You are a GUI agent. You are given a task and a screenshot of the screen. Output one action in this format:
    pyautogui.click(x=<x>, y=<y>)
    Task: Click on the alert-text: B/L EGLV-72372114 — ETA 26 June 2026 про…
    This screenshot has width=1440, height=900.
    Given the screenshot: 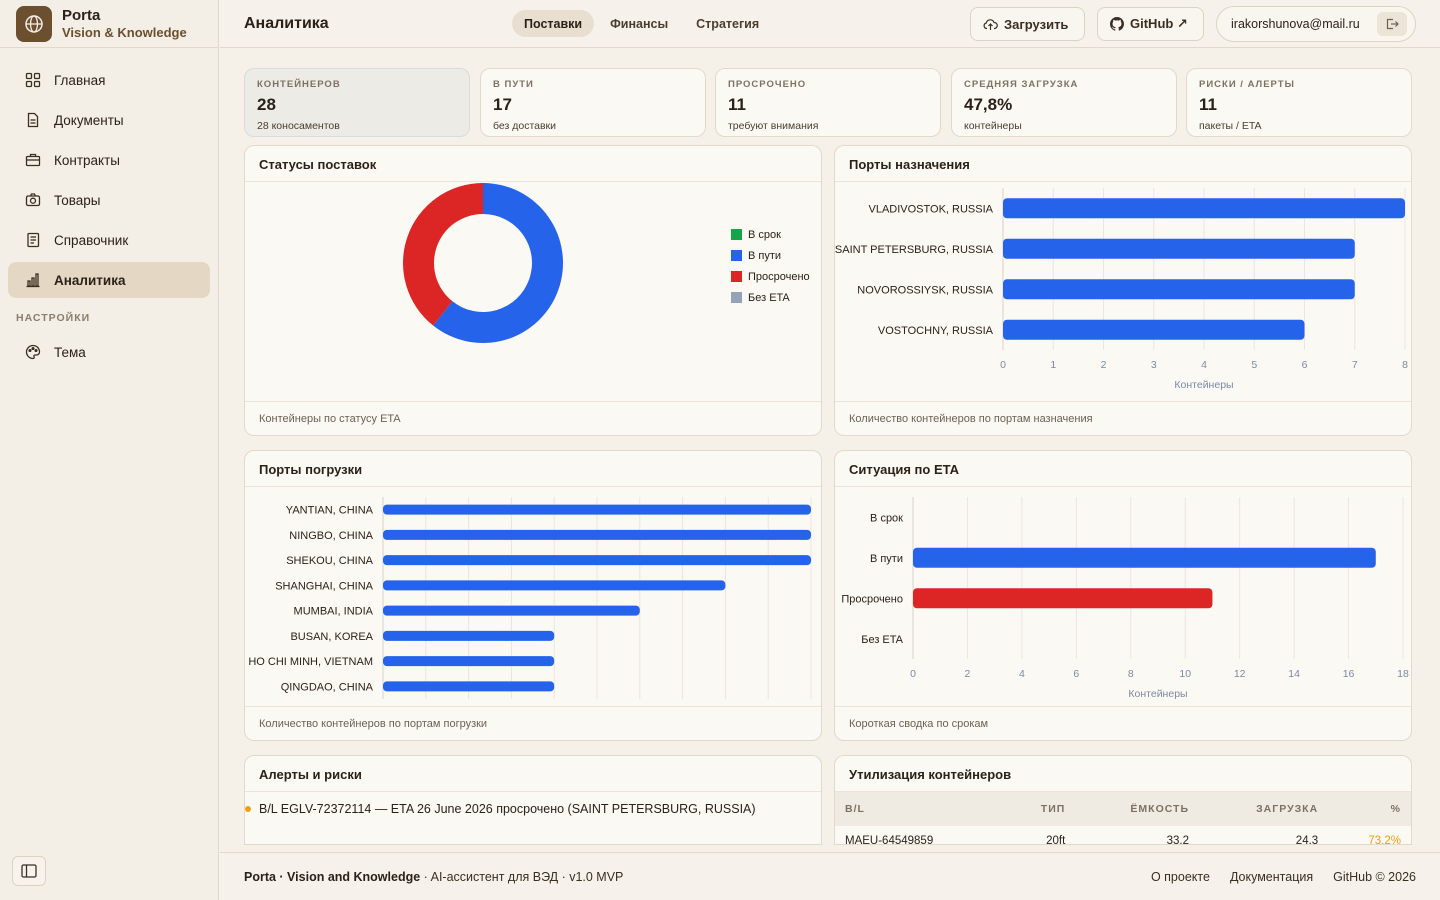 What is the action you would take?
    pyautogui.click(x=507, y=809)
    